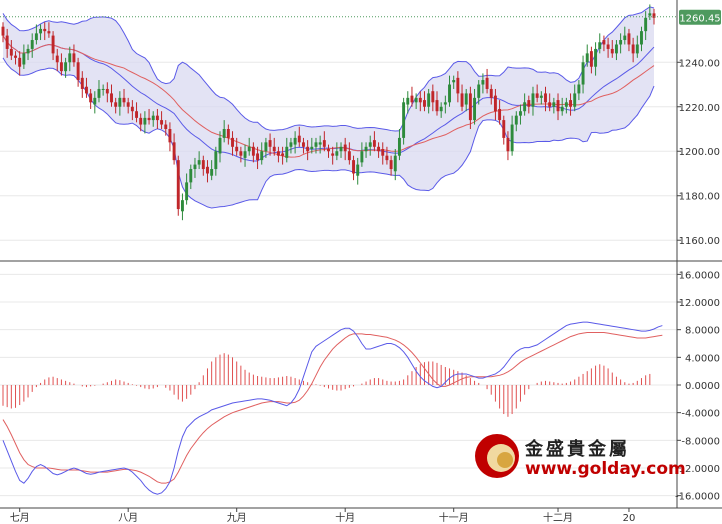 The width and height of the screenshot is (722, 524). I want to click on x-tick-label: 十月, so click(345, 517).